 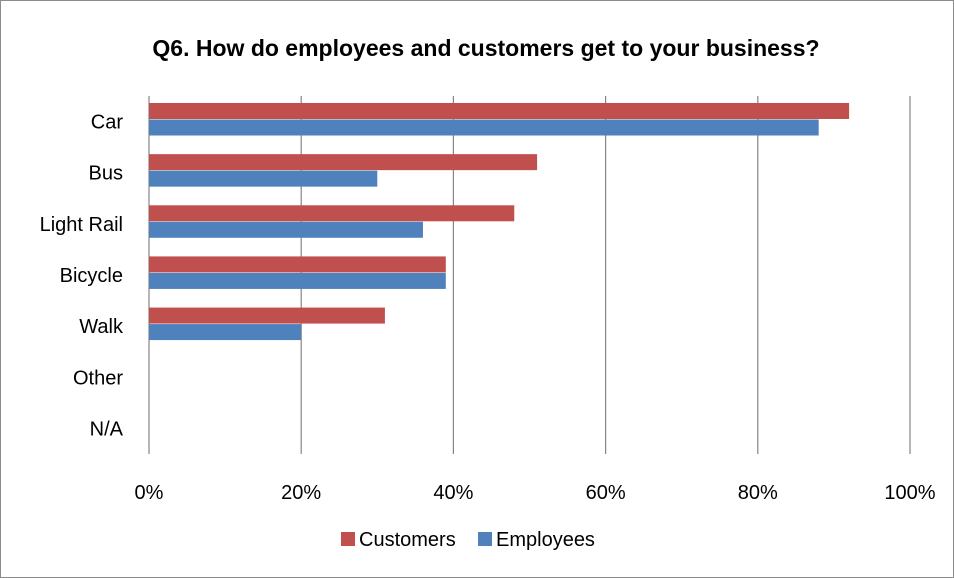 What do you see at coordinates (263, 178) in the screenshot?
I see `bar-employees-bus` at bounding box center [263, 178].